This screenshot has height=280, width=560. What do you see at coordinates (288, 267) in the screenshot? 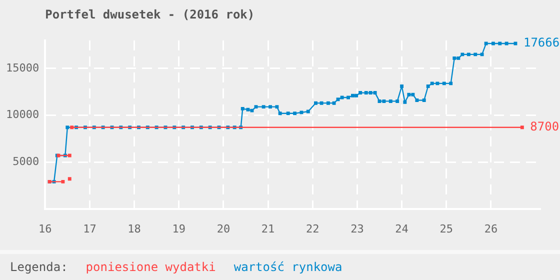
I see `text: wartość rynkowa` at bounding box center [288, 267].